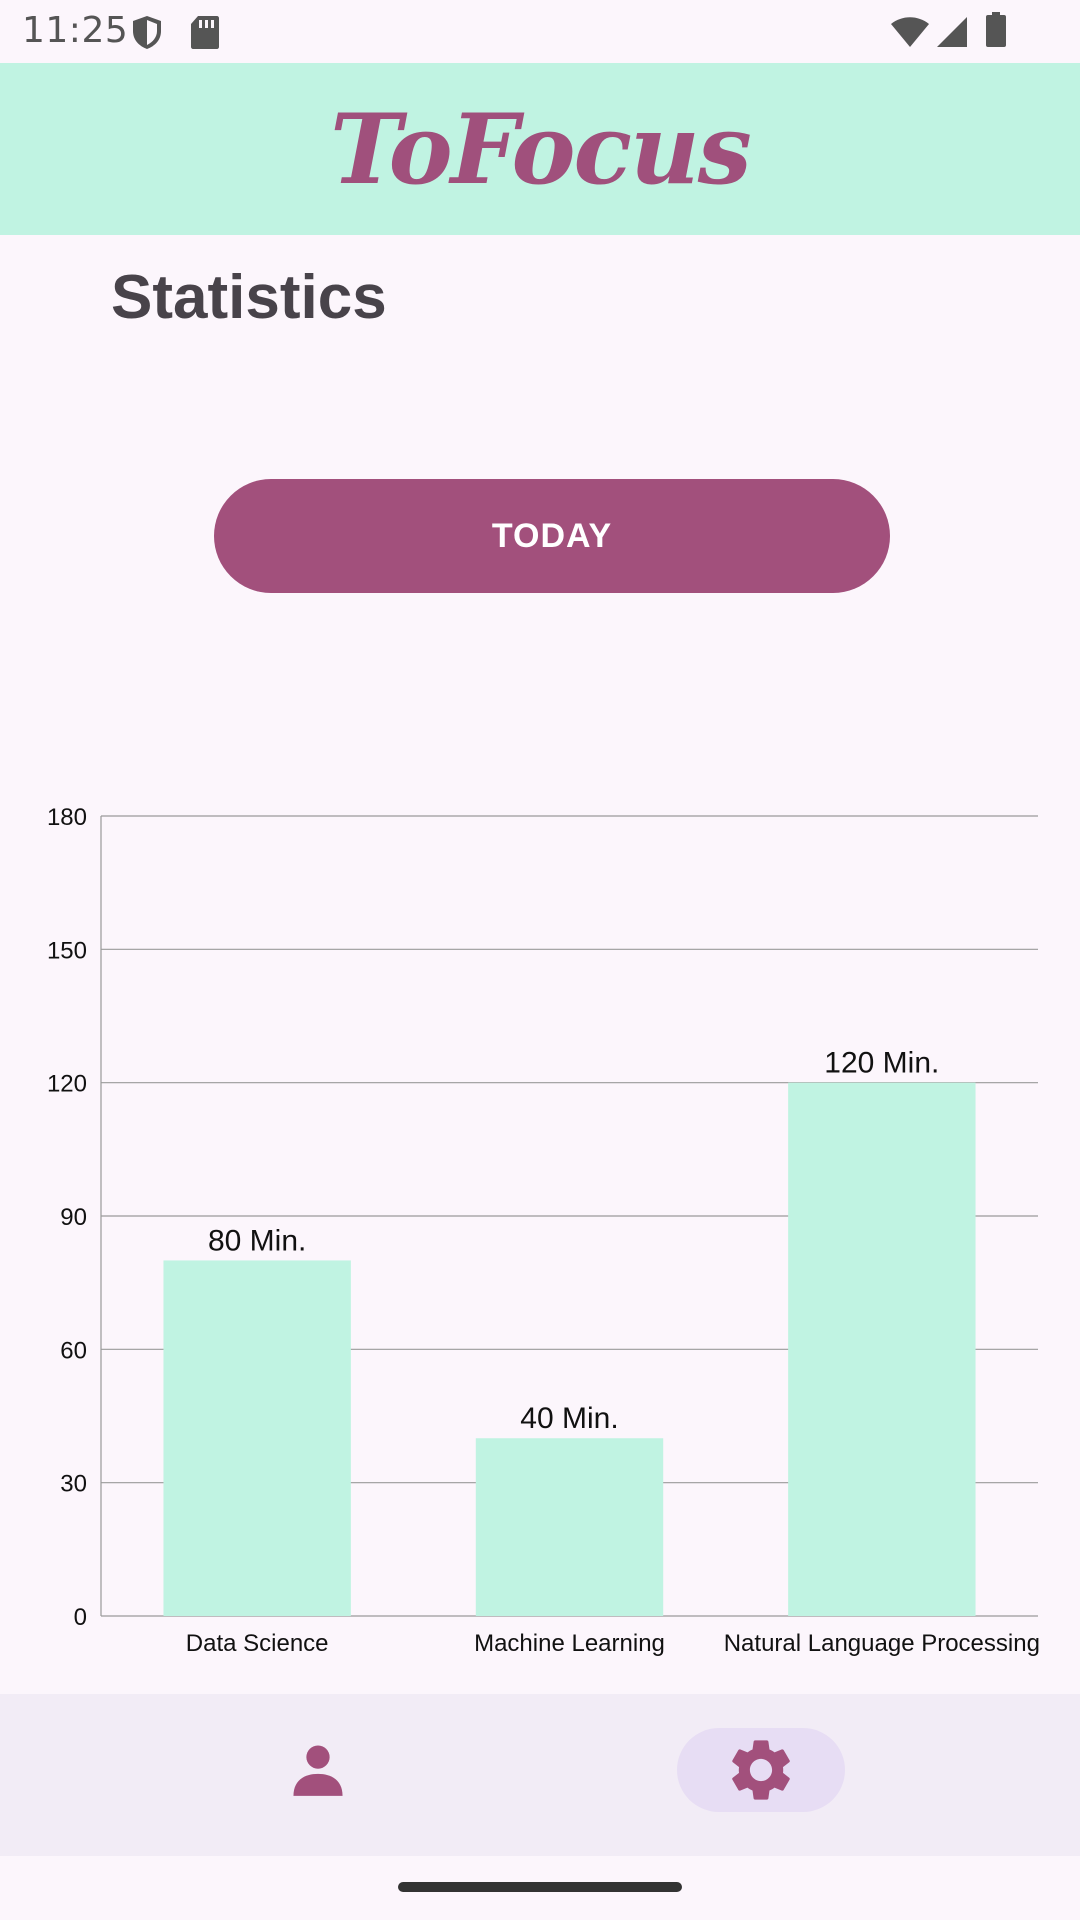  I want to click on x-category-label: Machine Learning, so click(569, 1643).